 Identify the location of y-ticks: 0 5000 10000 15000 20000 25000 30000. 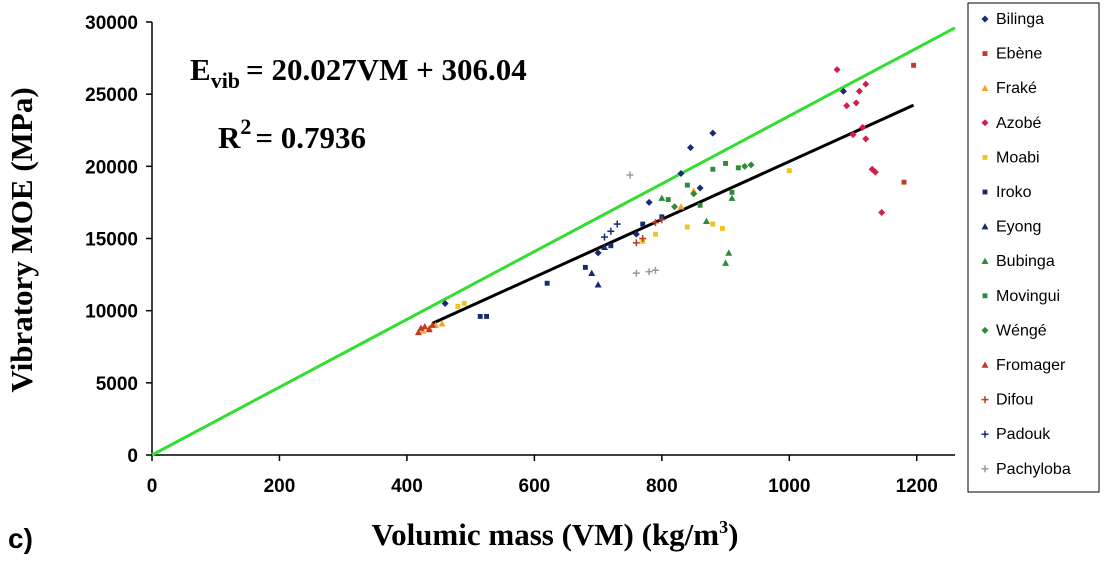
(118, 240).